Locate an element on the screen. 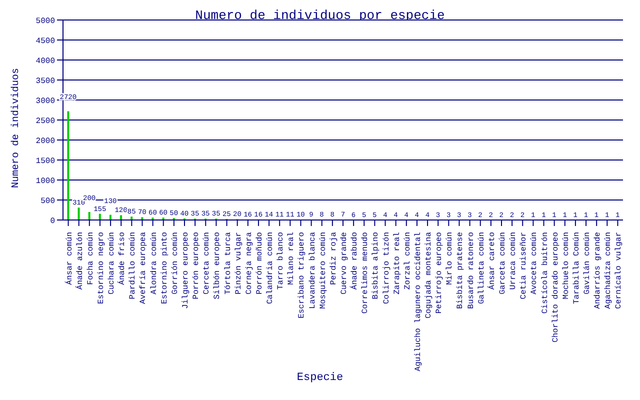 This screenshot has height=400, width=640. x-tick-label: Ánade rabudo is located at coordinates (355, 261).